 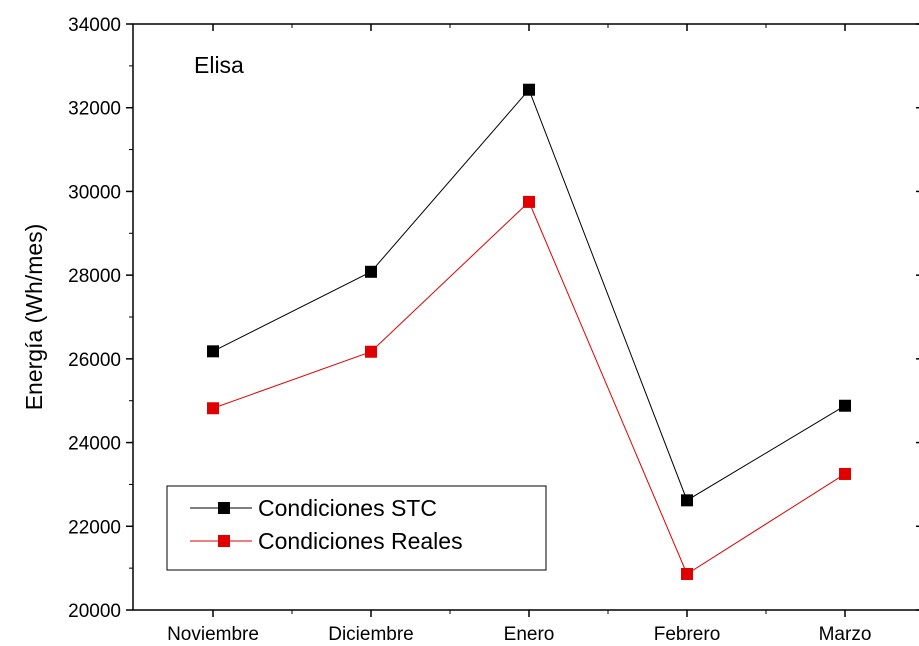 I want to click on y-tick-label: 24000, so click(x=94, y=444).